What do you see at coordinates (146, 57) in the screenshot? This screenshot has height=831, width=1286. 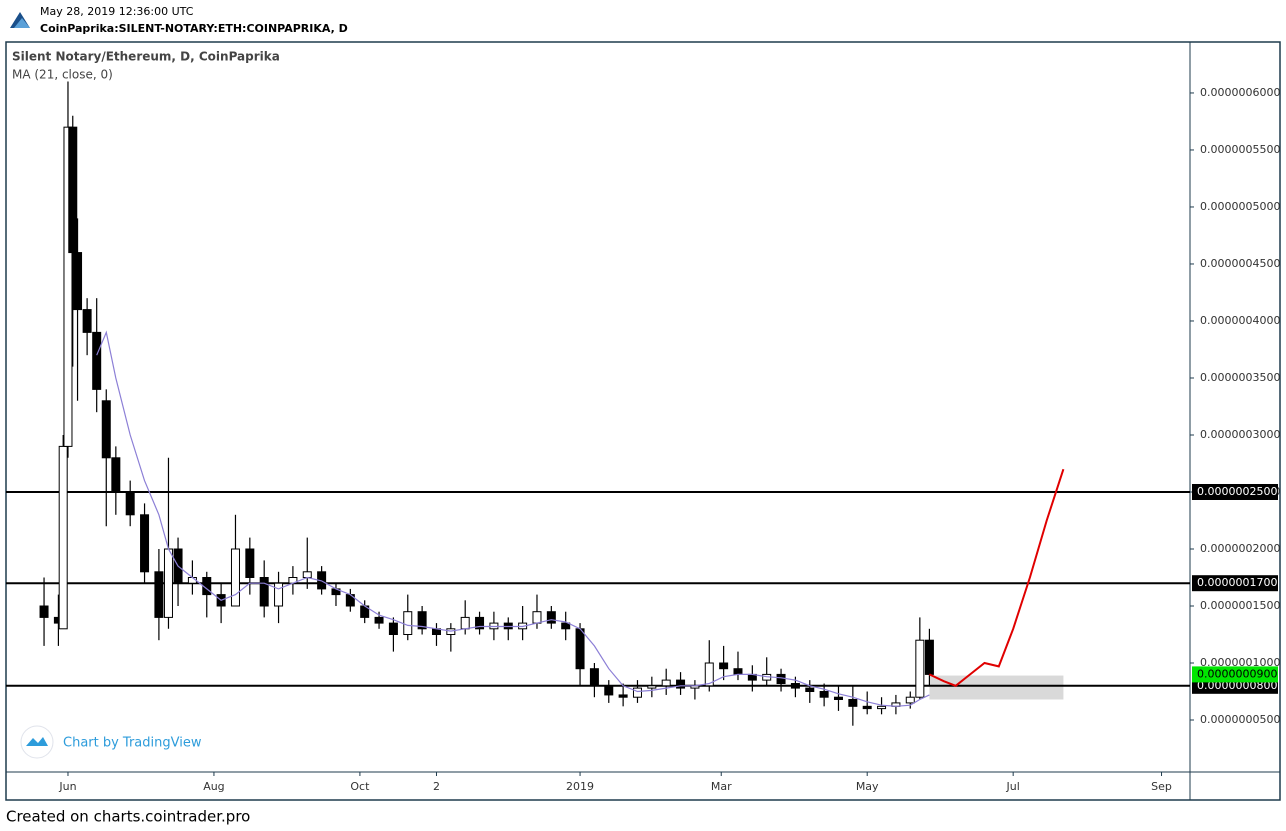 I see `chart-title: Silent Notary/Ethereum, D, CoinPaprika` at bounding box center [146, 57].